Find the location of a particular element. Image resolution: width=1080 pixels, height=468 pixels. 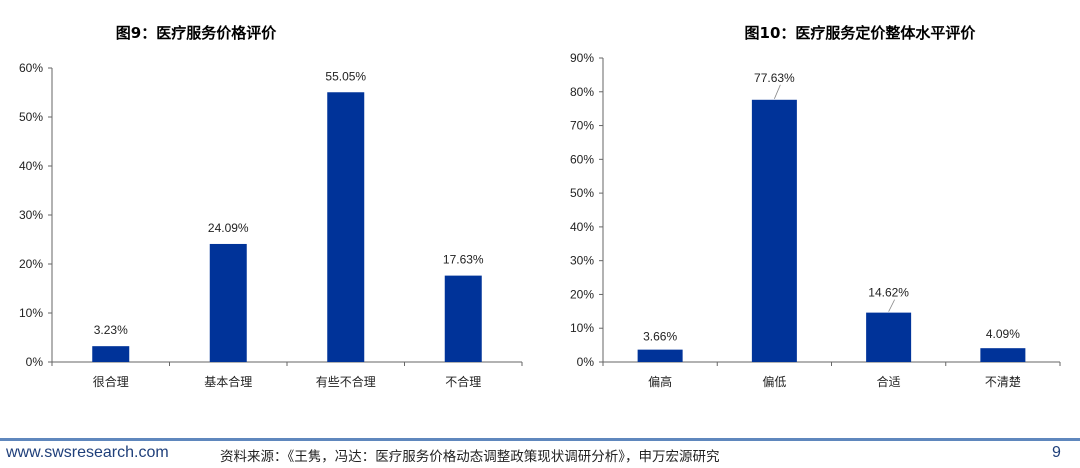

data-label: 24.09% is located at coordinates (228, 228).